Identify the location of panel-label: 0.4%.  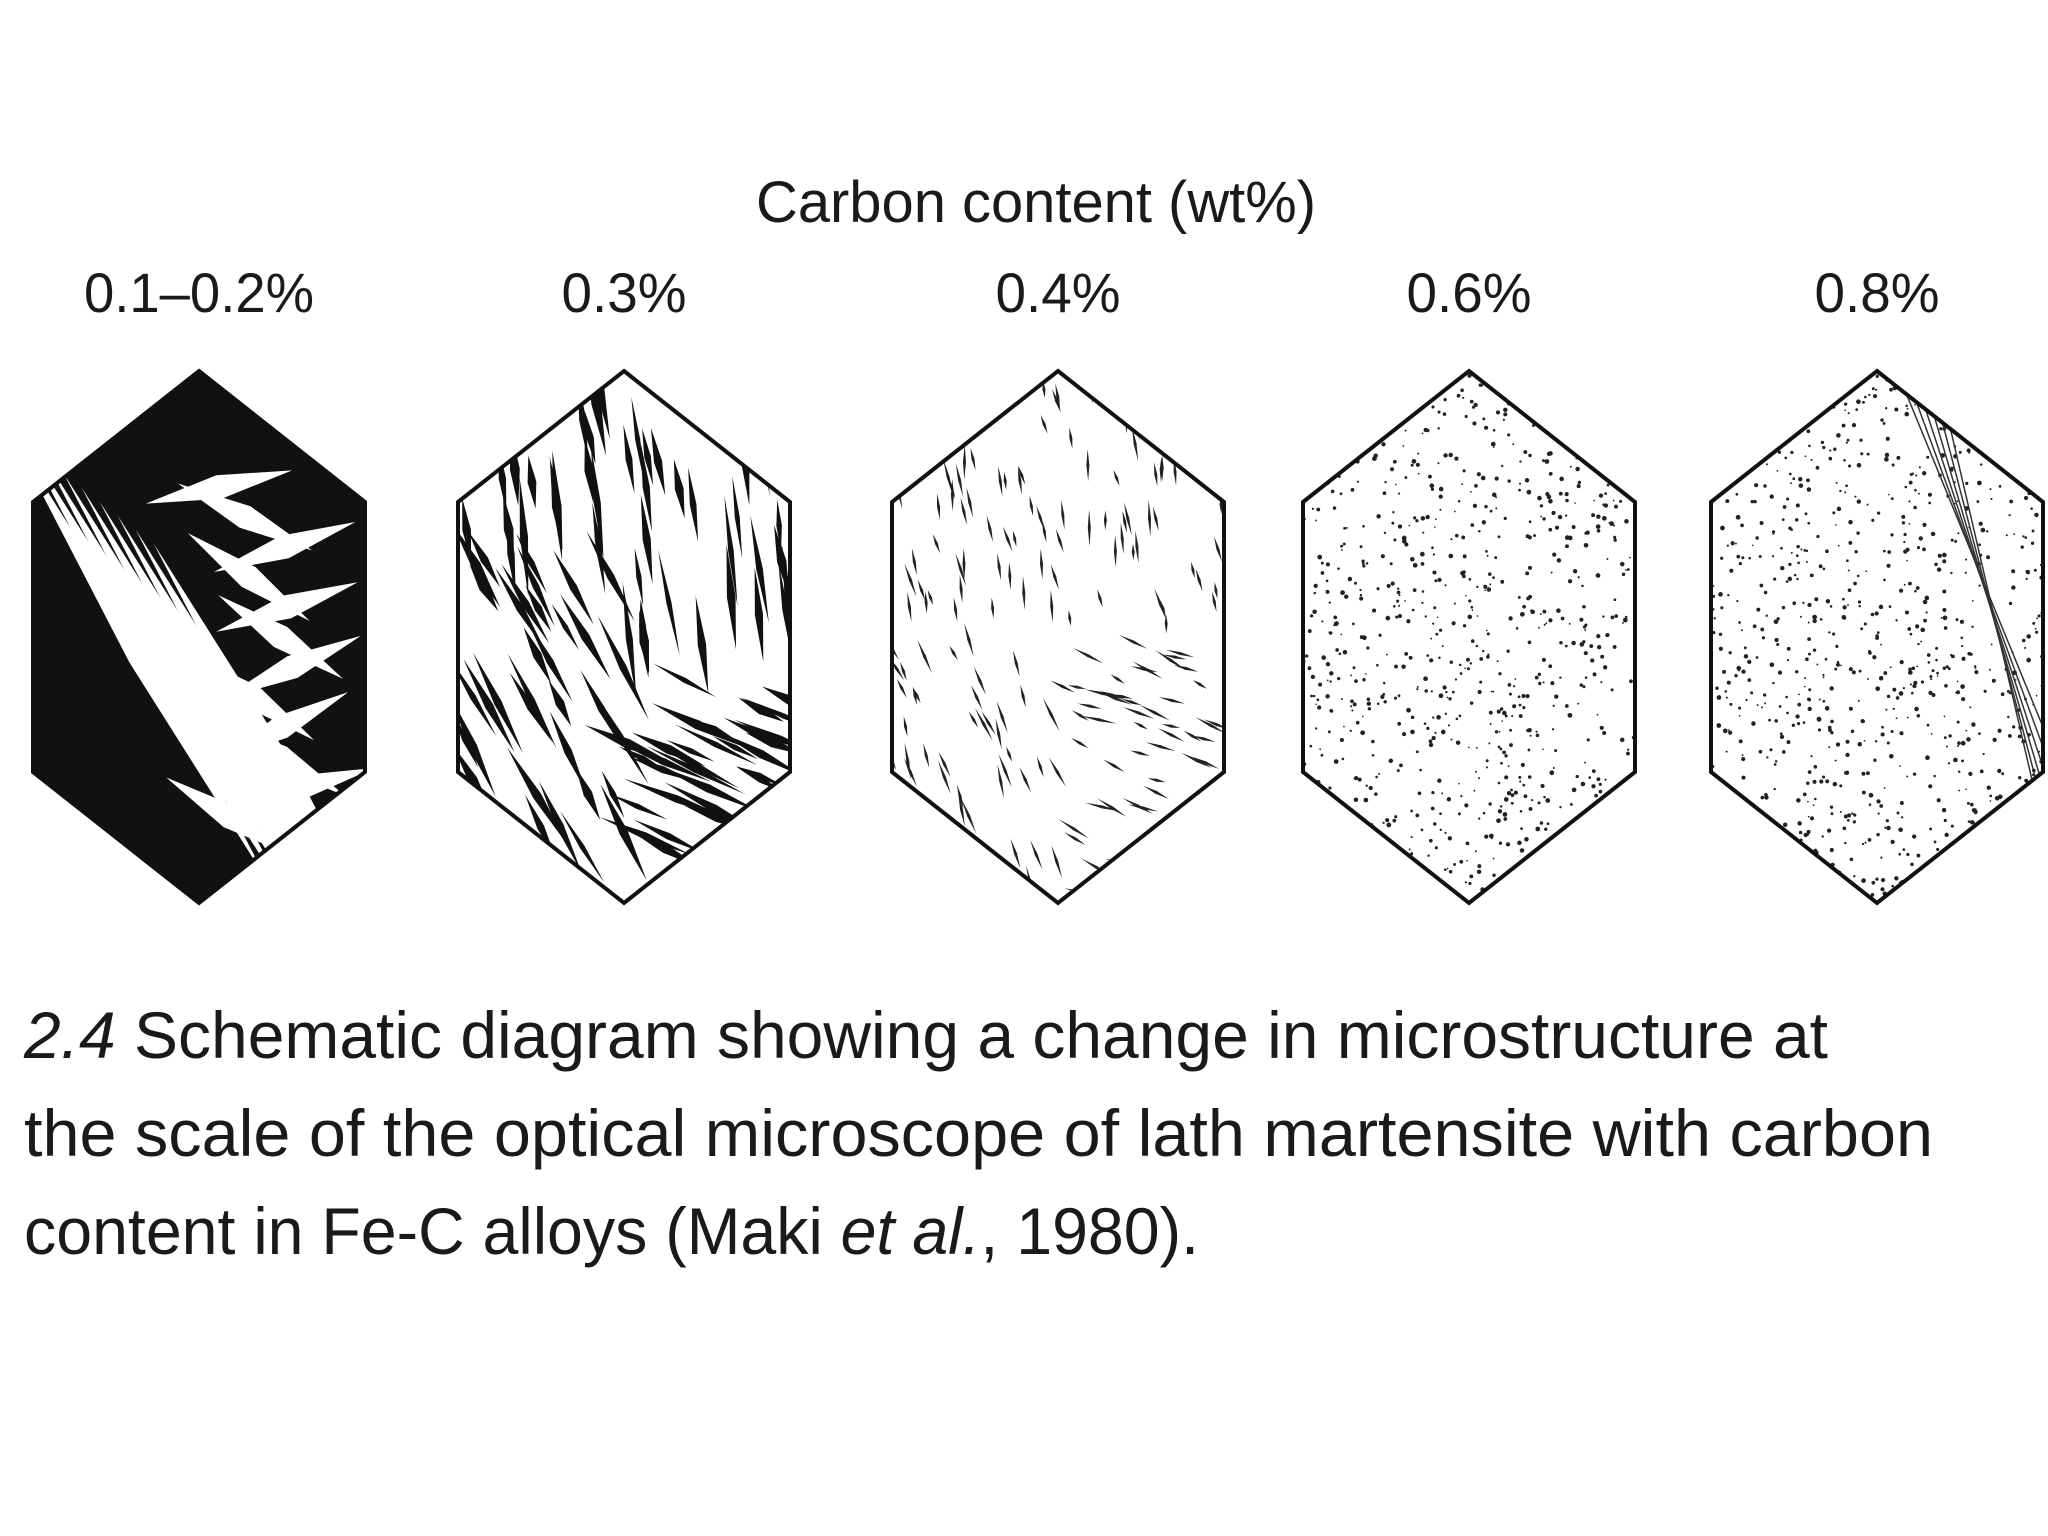
(1058, 292).